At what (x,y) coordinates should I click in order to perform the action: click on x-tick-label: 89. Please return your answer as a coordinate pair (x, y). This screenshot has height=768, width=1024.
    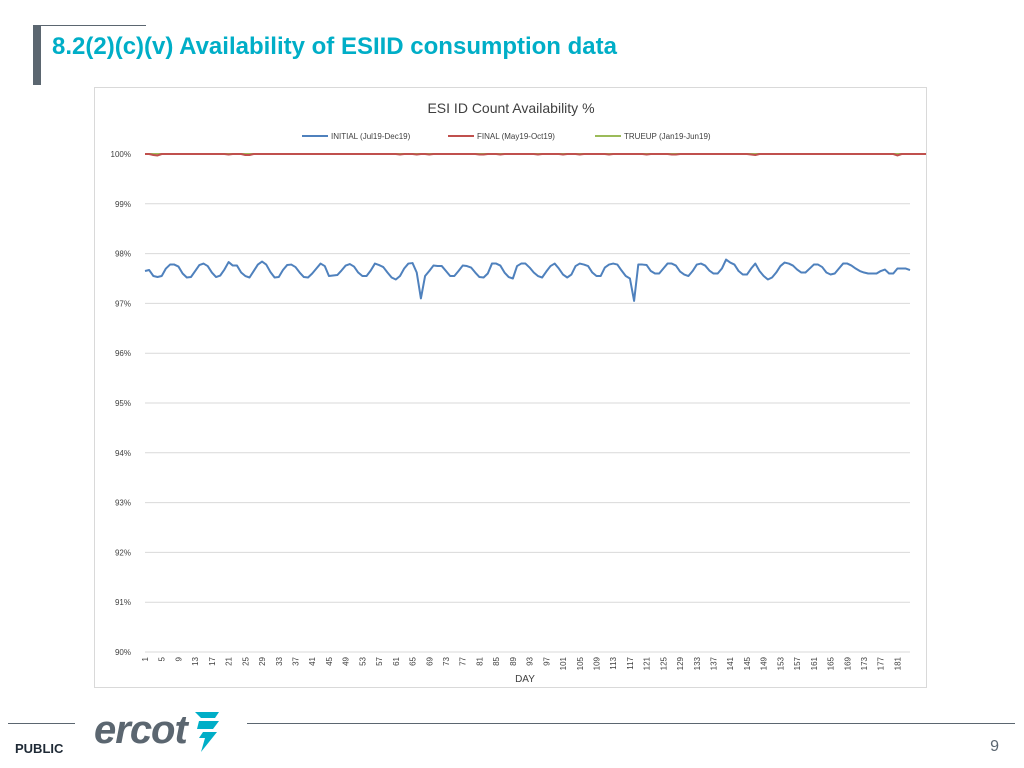
    Looking at the image, I should click on (513, 660).